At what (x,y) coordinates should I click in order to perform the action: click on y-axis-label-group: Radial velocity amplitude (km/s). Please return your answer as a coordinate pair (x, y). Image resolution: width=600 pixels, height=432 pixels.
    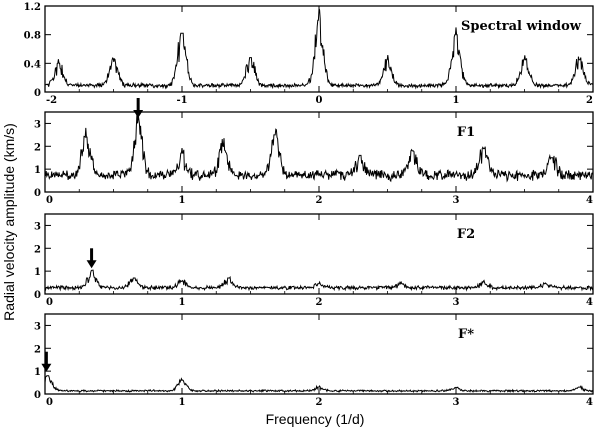
    Looking at the image, I should click on (9, 222).